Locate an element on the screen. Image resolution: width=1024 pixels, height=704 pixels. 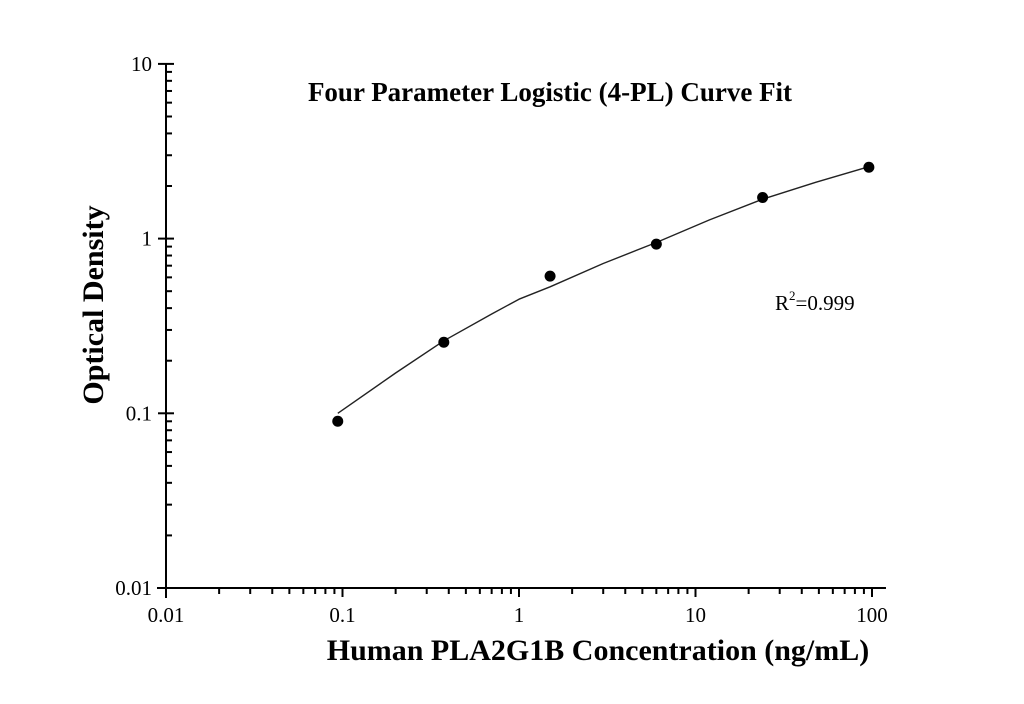
y-tick-label: 0.1 is located at coordinates (139, 413).